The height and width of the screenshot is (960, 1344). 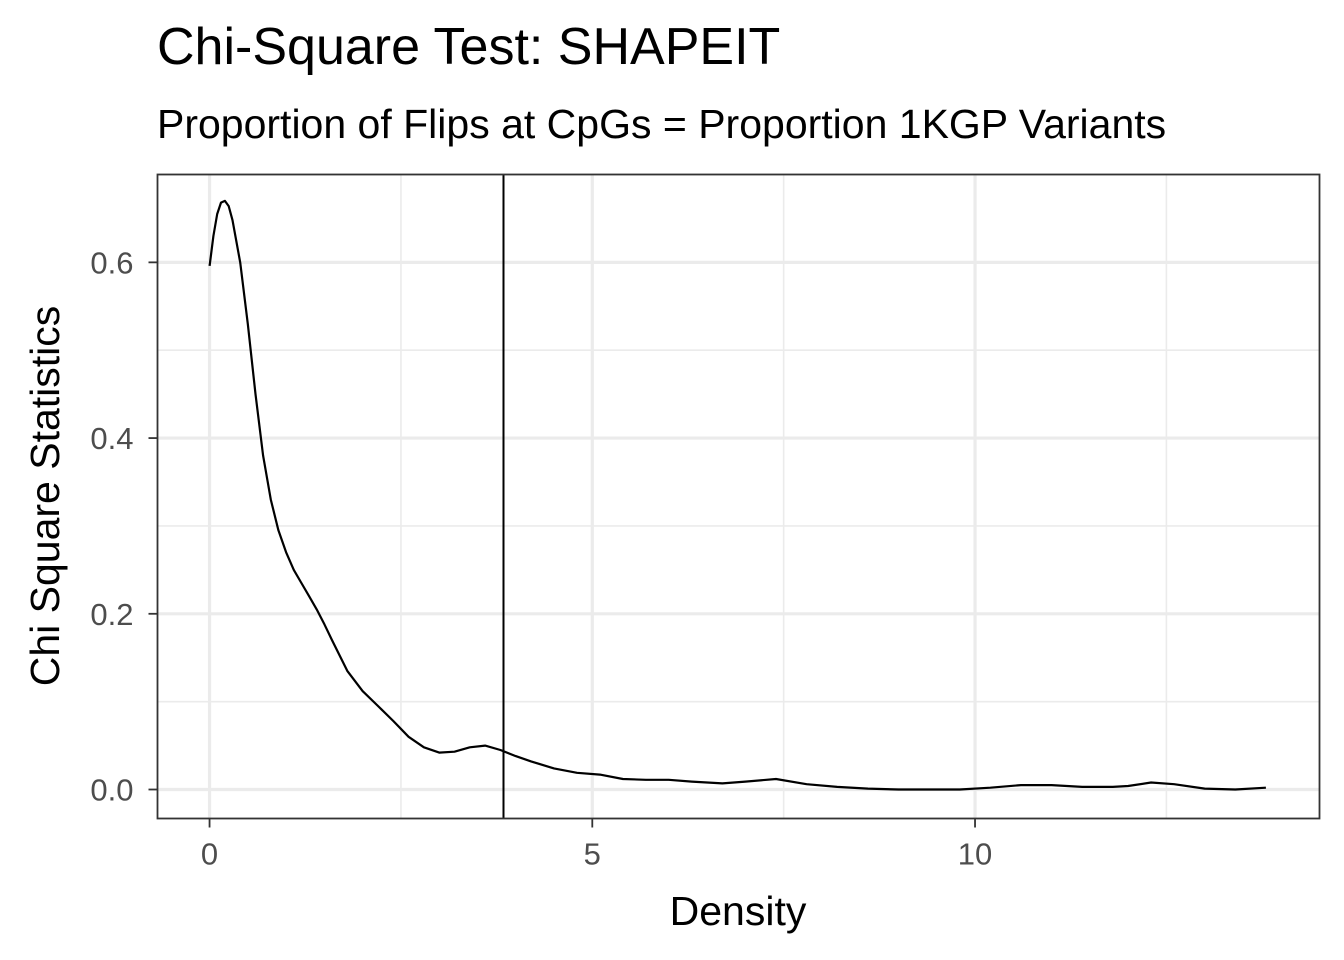 What do you see at coordinates (111, 438) in the screenshot?
I see `y-tick-label: 0.4` at bounding box center [111, 438].